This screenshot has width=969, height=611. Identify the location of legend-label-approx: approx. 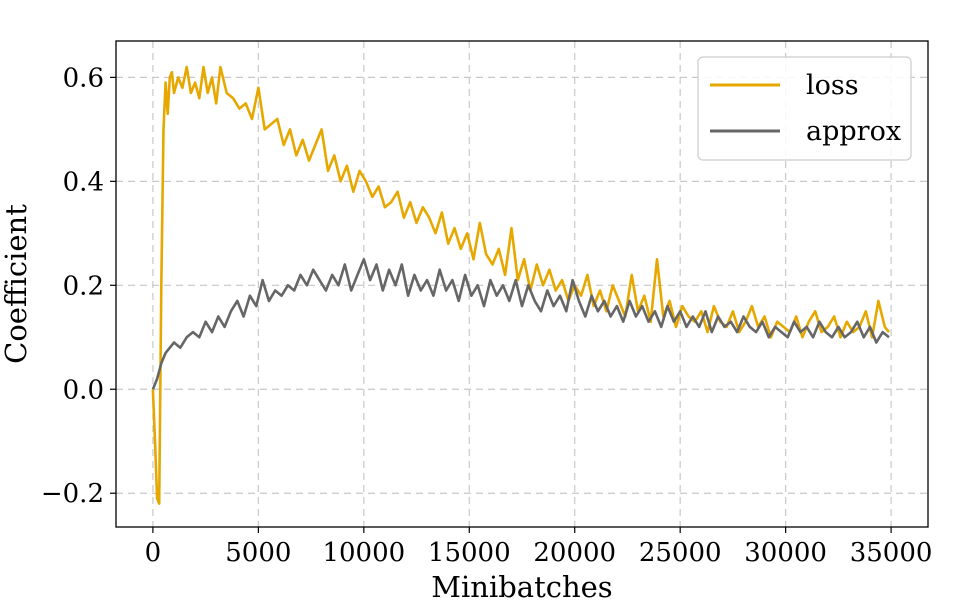
(853, 131).